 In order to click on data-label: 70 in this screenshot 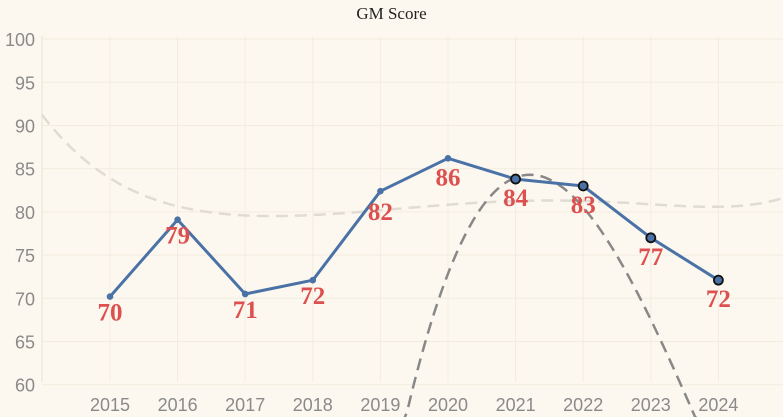, I will do `click(110, 313)`.